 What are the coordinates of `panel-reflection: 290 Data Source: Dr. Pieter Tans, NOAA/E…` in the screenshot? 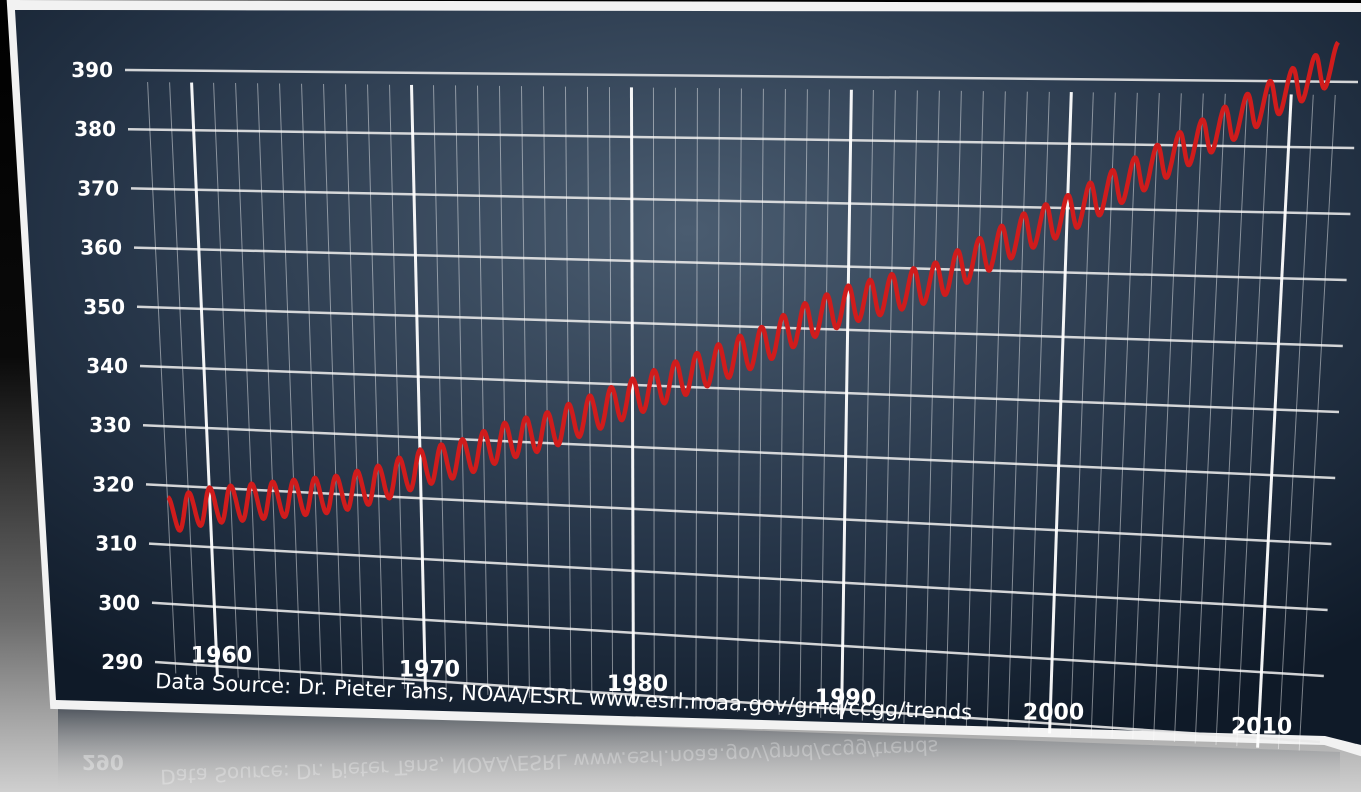 It's located at (699, 748).